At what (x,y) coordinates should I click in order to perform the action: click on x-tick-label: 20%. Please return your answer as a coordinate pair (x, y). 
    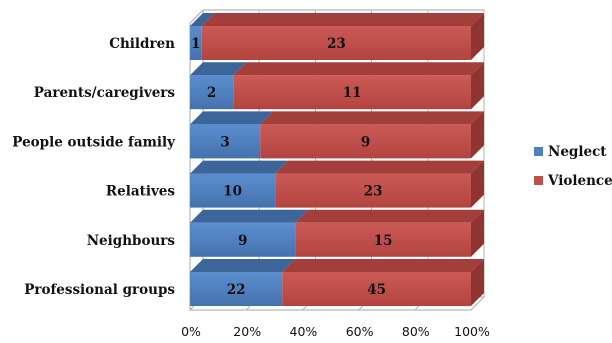
    Looking at the image, I should click on (247, 331).